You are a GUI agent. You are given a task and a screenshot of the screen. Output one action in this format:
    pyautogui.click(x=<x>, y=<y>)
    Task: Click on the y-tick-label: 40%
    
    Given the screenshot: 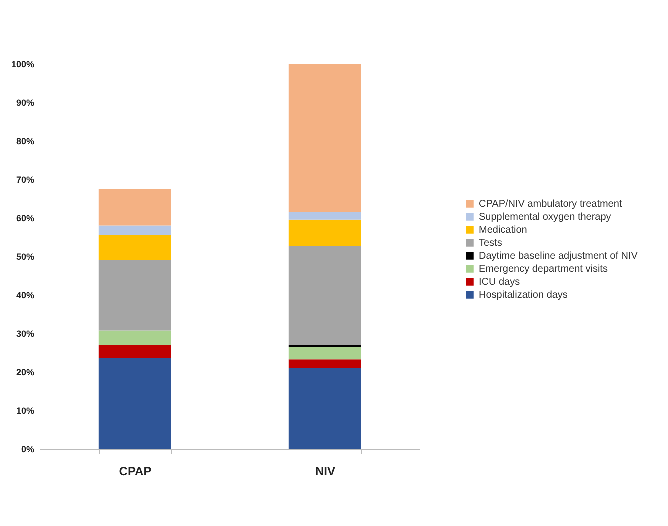 What is the action you would take?
    pyautogui.click(x=25, y=295)
    